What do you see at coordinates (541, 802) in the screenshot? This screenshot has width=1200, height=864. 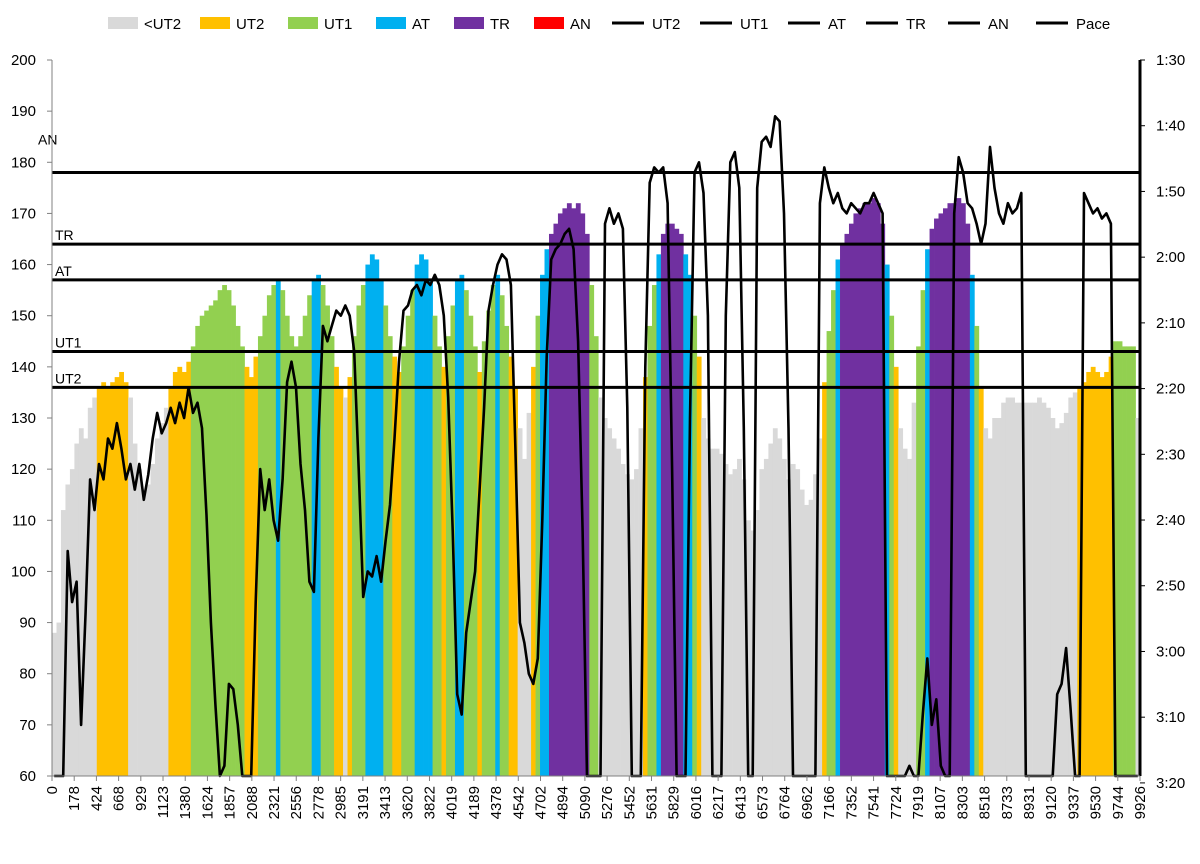 I see `x-tick-label: 4702` at bounding box center [541, 802].